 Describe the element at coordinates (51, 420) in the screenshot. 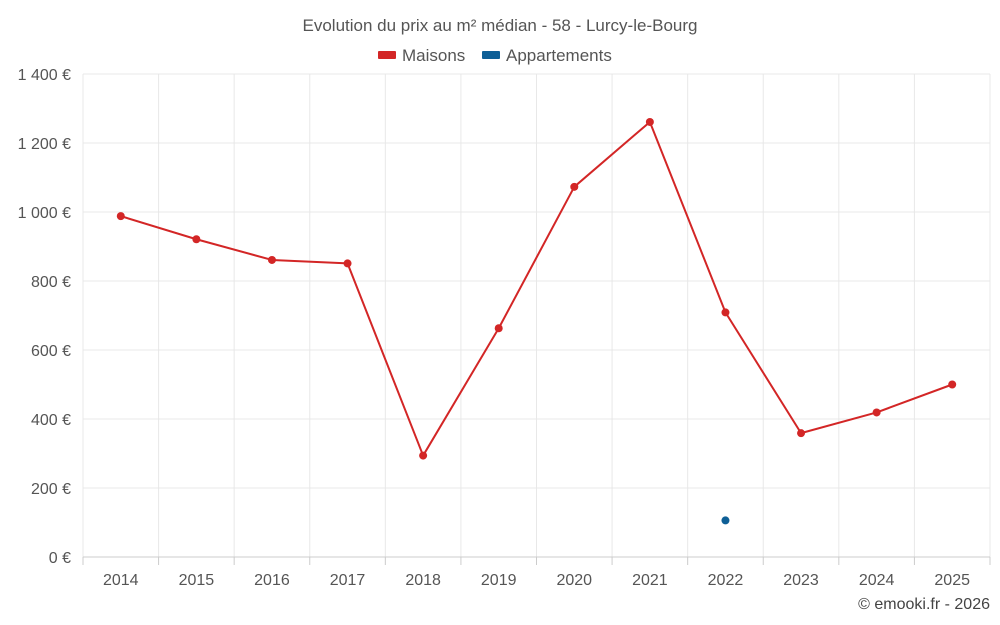

I see `y-tick-label: 400 €` at that location.